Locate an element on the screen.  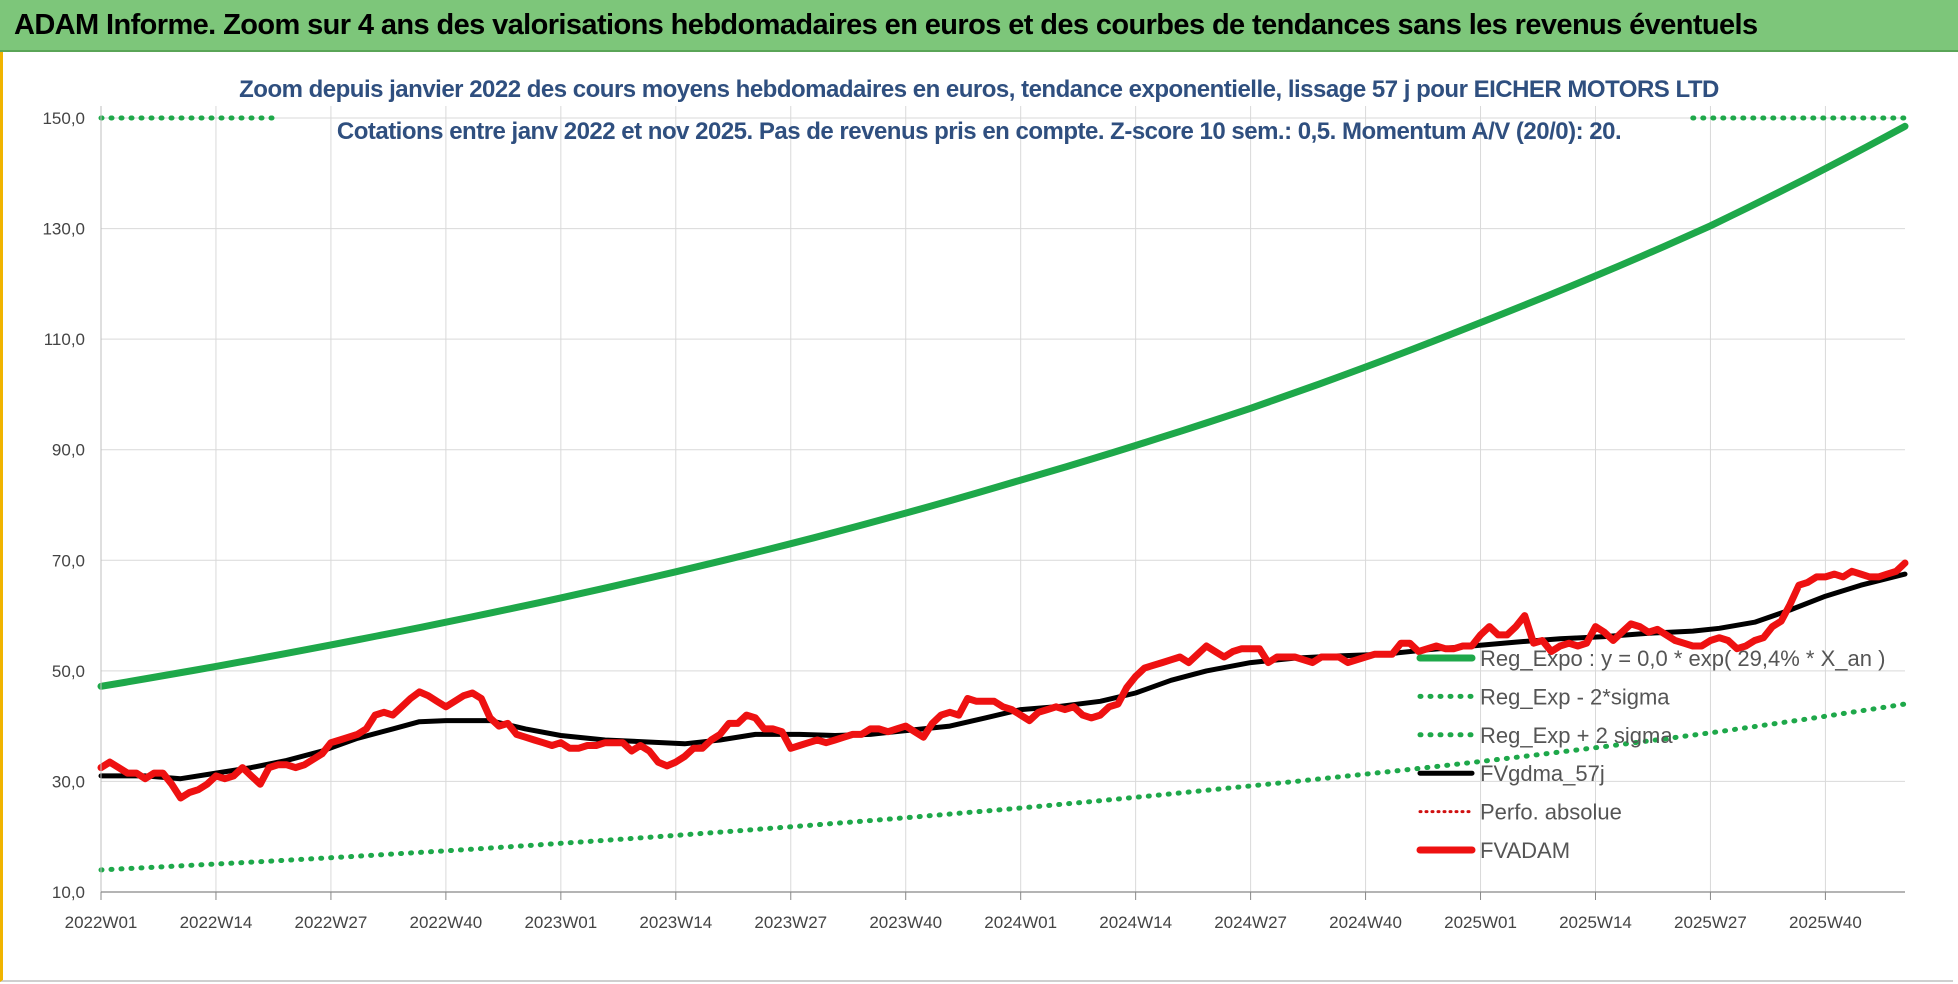
y-tick-label: 110,0 is located at coordinates (64, 339).